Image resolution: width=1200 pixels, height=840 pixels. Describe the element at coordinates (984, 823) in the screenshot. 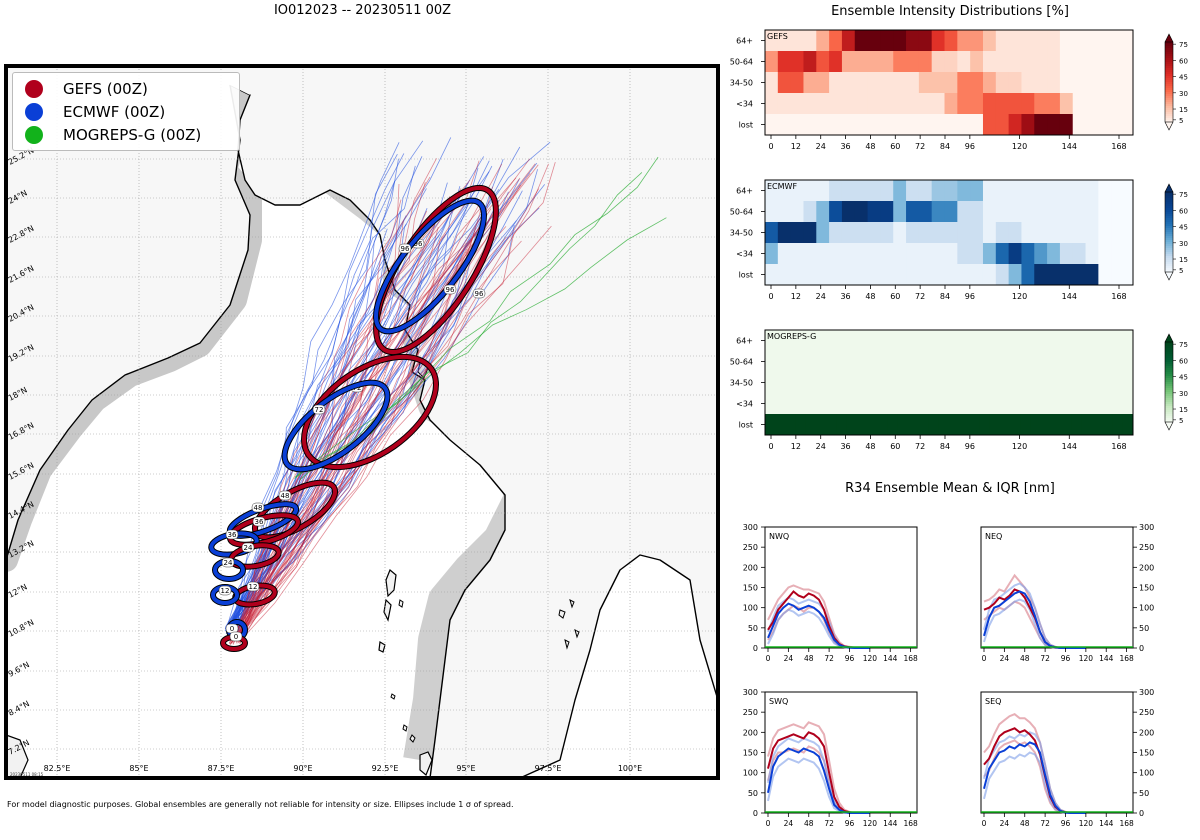

I see `x-tick-label: 0` at that location.